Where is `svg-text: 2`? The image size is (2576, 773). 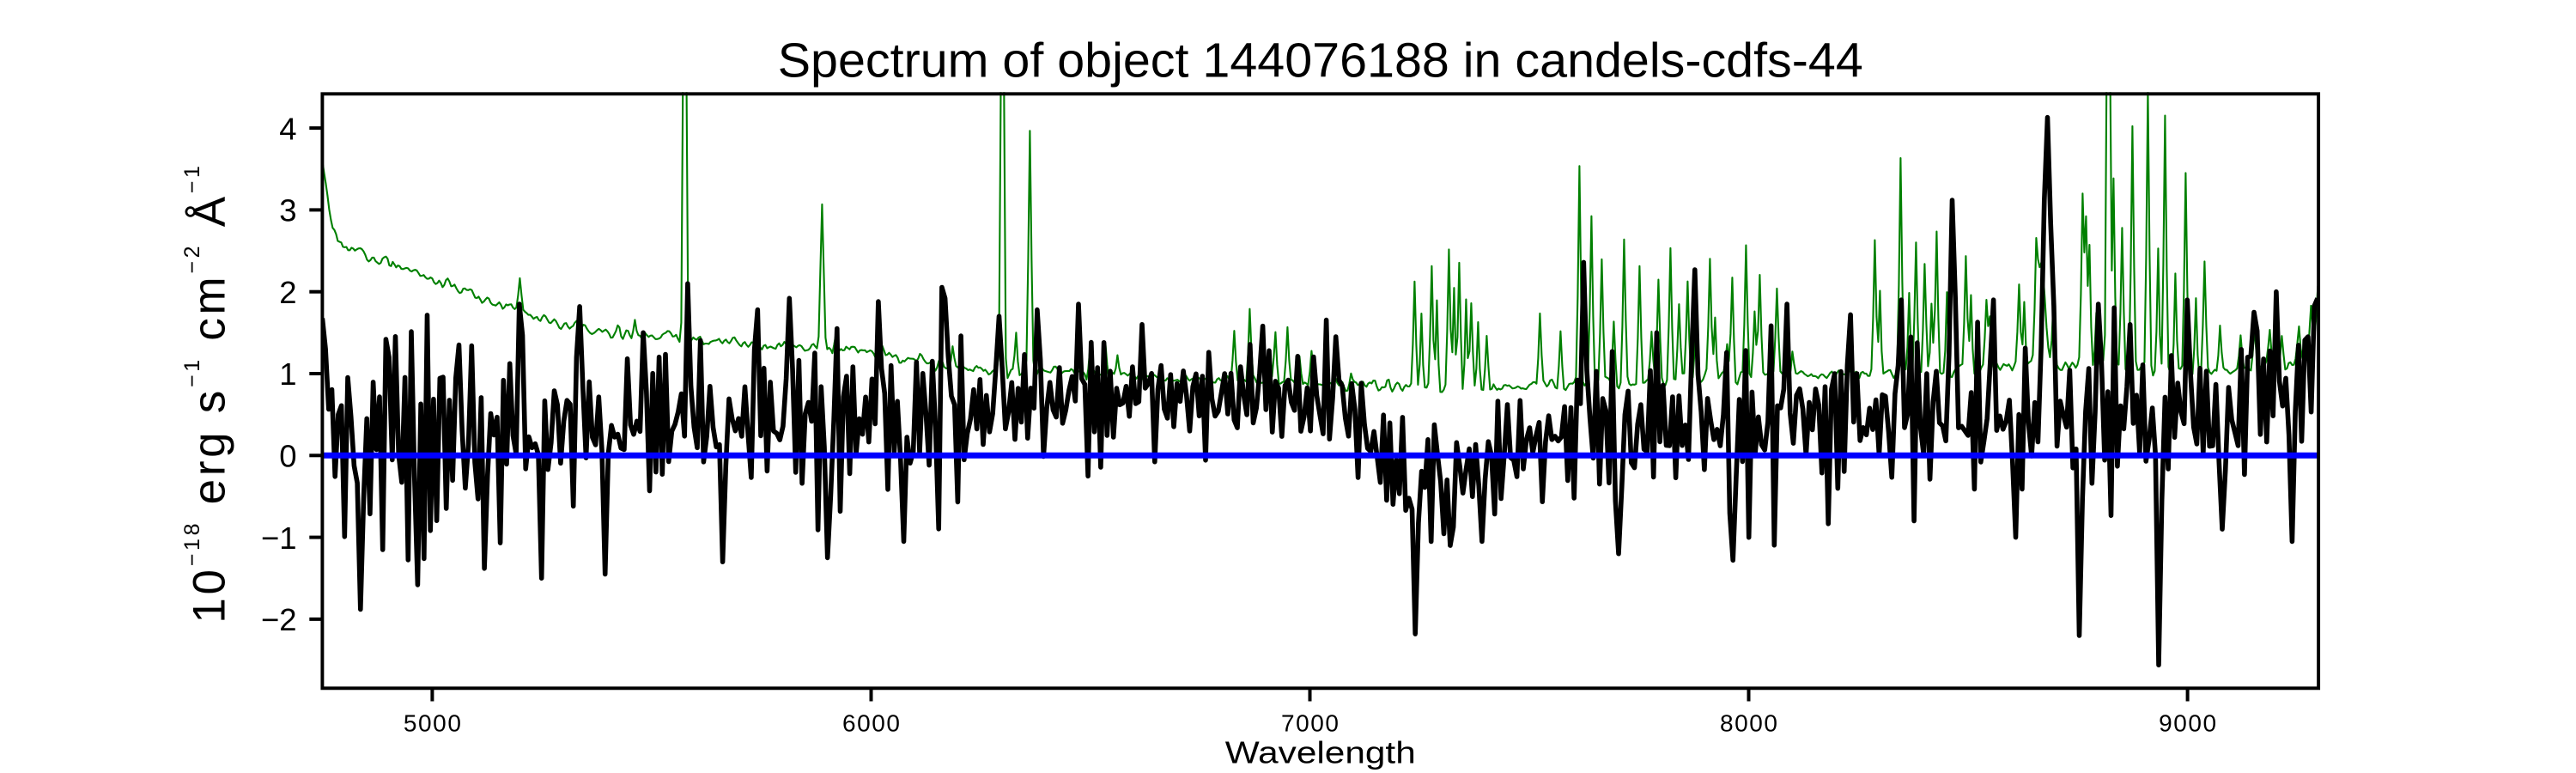 svg-text: 2 is located at coordinates (287, 292).